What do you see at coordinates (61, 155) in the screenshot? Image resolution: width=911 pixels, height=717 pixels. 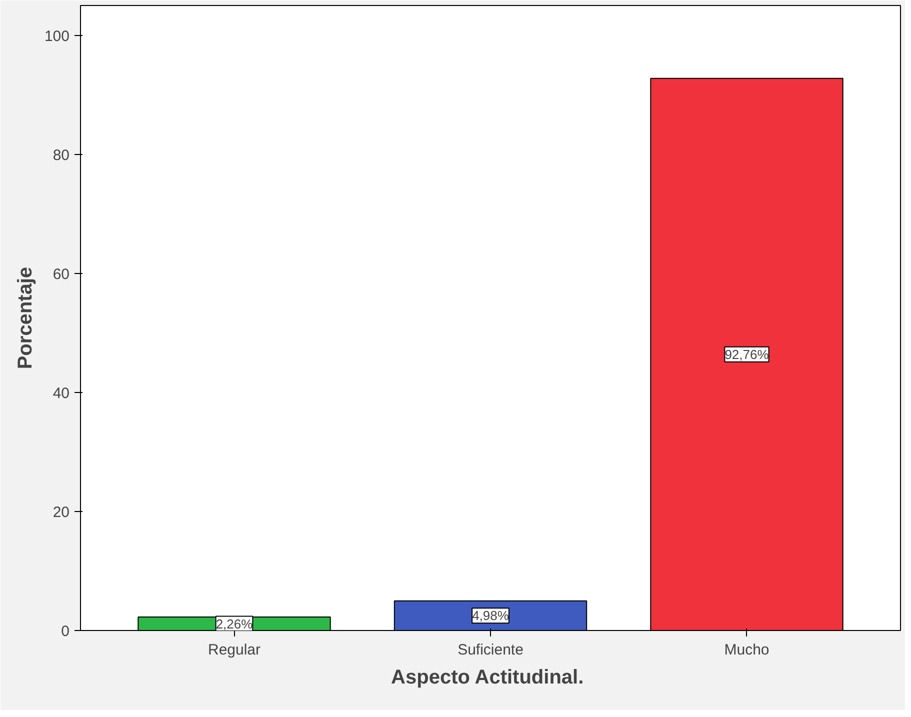 I see `y-tick-label: 80` at bounding box center [61, 155].